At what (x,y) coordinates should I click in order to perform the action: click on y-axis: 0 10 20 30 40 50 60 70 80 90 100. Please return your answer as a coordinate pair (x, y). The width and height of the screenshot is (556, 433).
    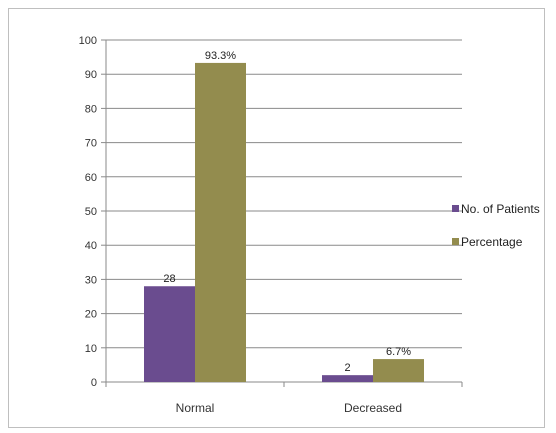
    Looking at the image, I should click on (93, 212).